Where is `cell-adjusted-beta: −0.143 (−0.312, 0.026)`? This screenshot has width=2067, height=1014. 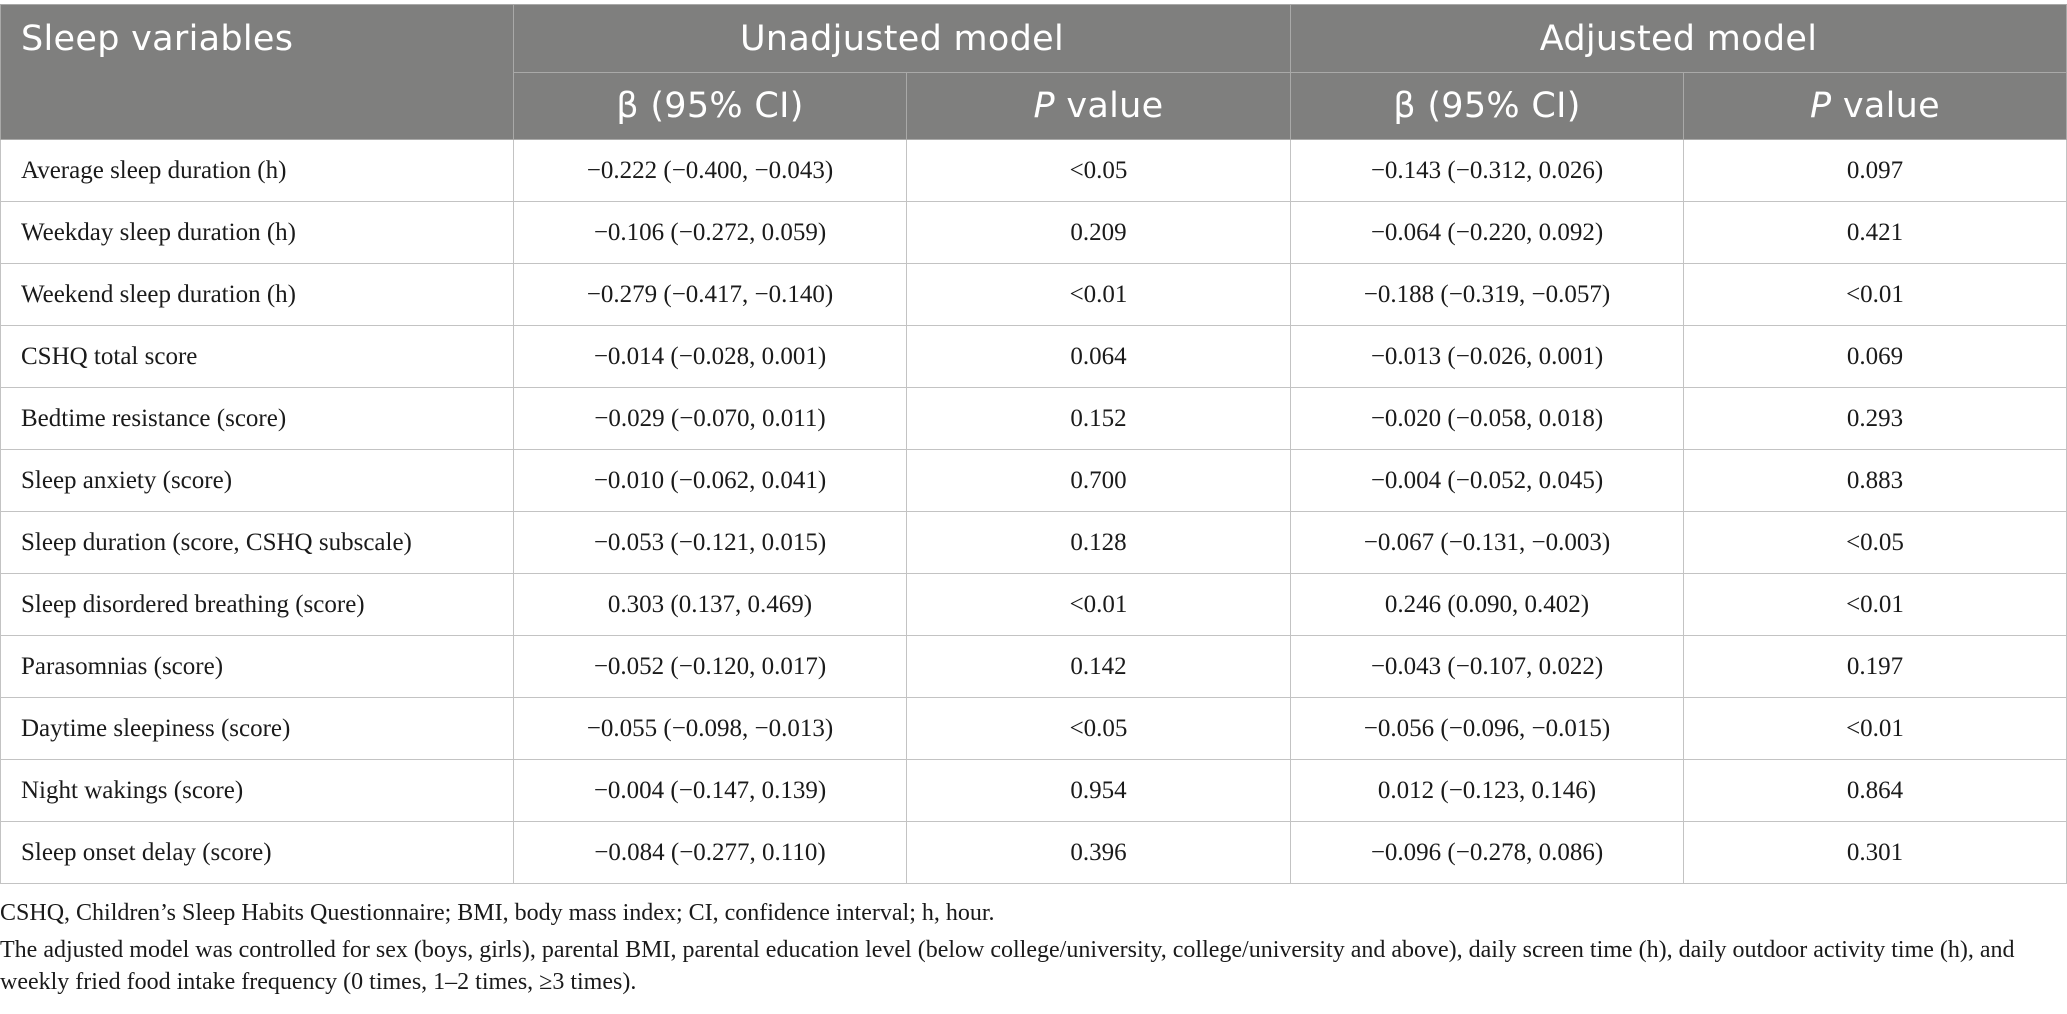 cell-adjusted-beta: −0.143 (−0.312, 0.026) is located at coordinates (1487, 170).